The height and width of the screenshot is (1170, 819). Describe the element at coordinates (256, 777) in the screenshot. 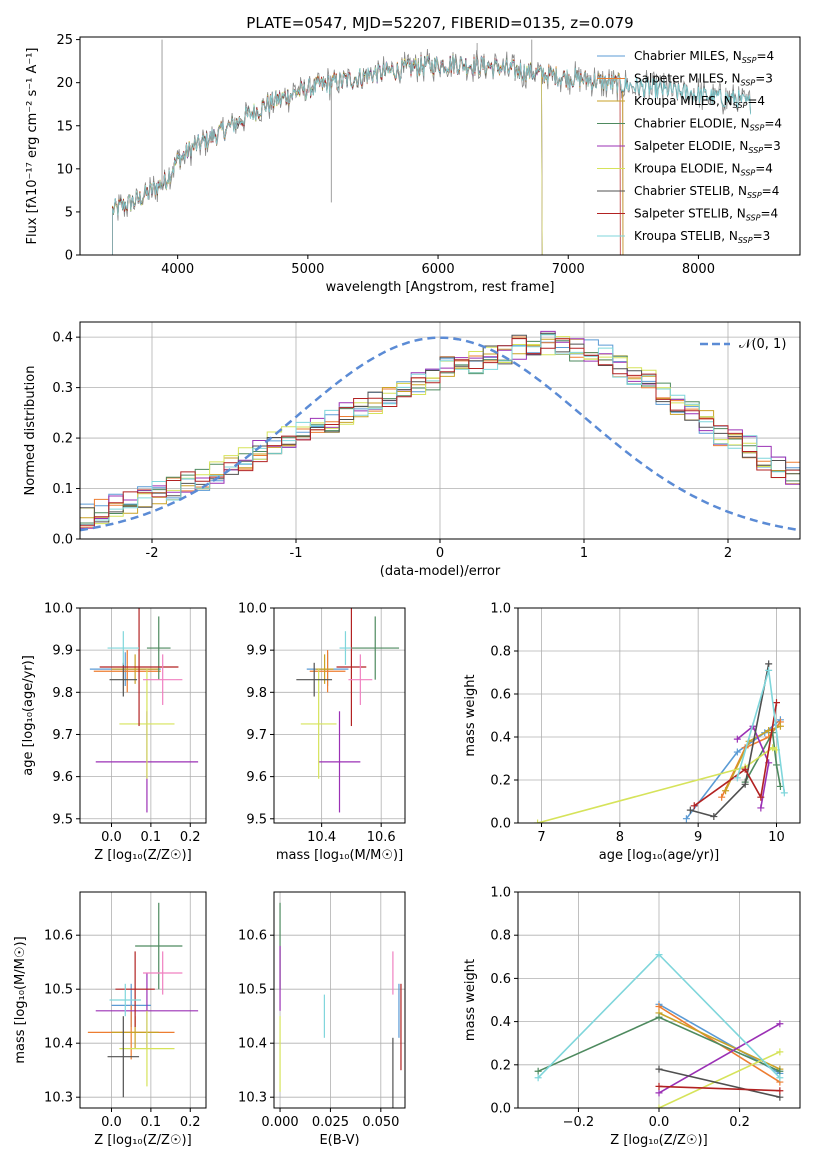

I see `y-tick-label: 9.6` at that location.